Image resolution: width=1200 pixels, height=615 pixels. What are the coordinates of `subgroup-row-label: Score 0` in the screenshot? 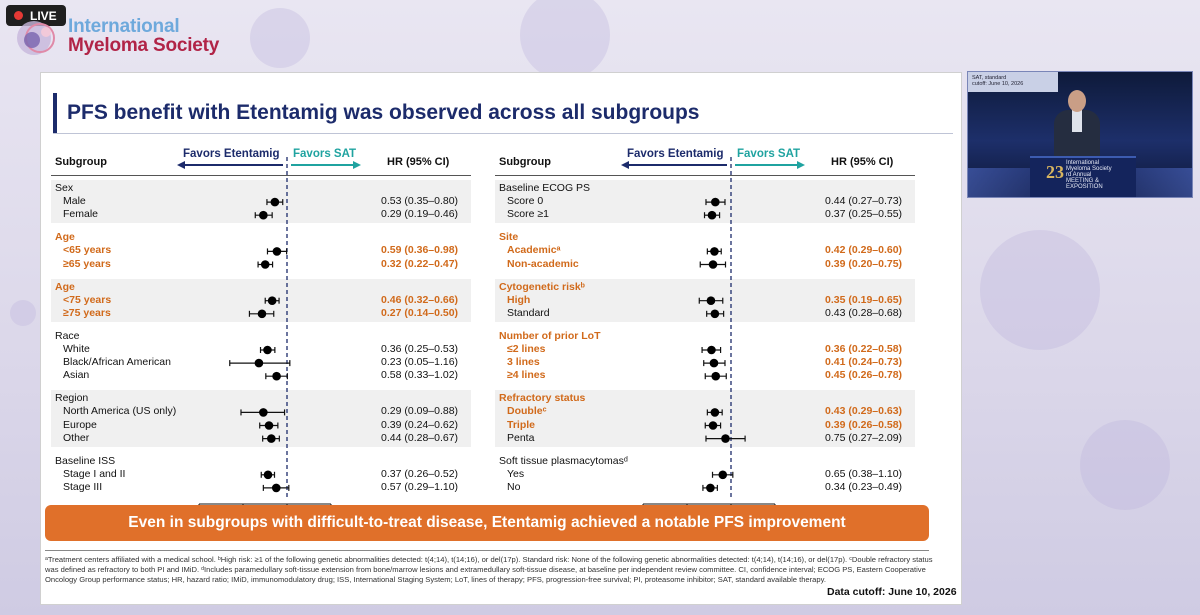 It's located at (525, 201).